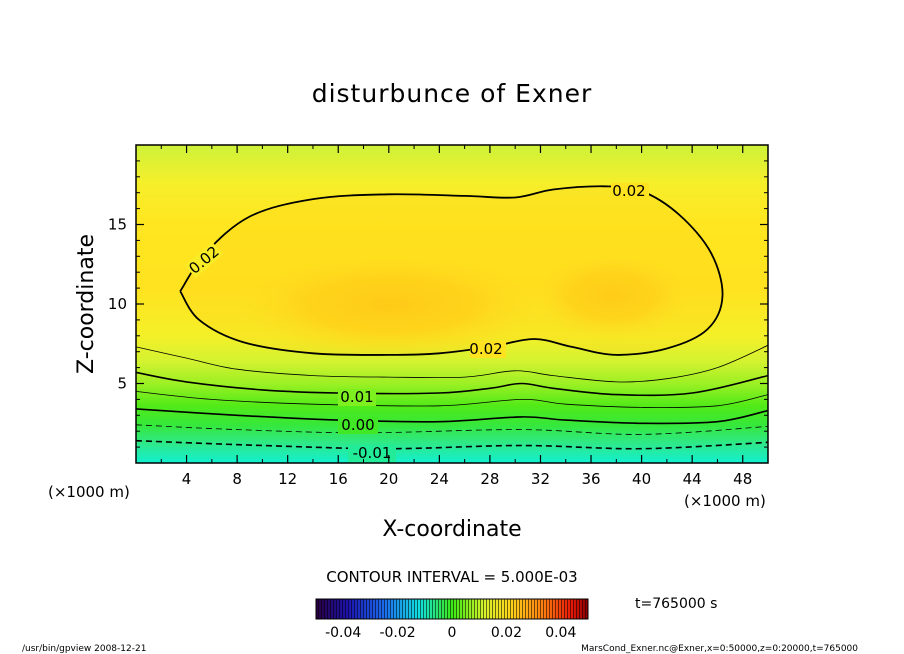 The image size is (904, 654). Describe the element at coordinates (439, 479) in the screenshot. I see `x-tick-label: 24` at that location.